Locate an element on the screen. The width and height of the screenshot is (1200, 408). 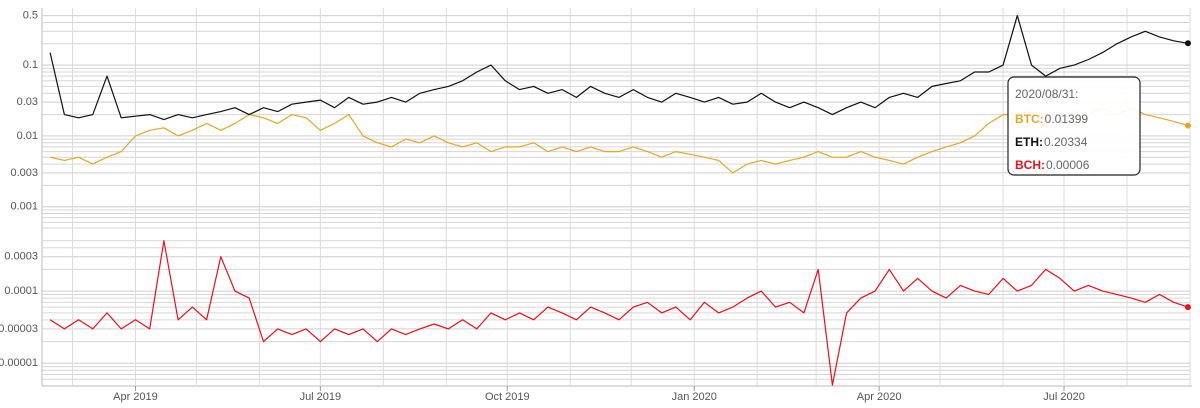
tooltip-label: ETH: is located at coordinates (1029, 142).